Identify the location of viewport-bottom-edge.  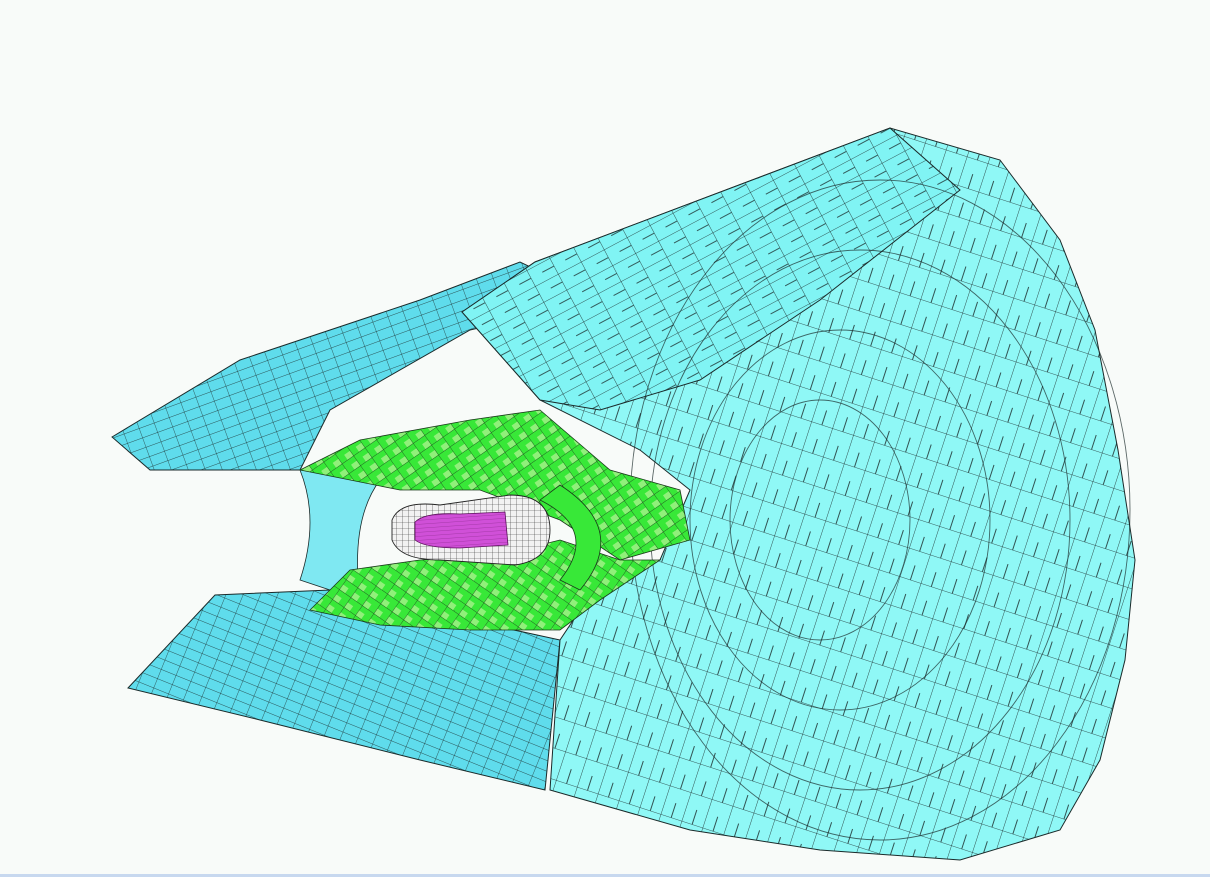
(605, 875).